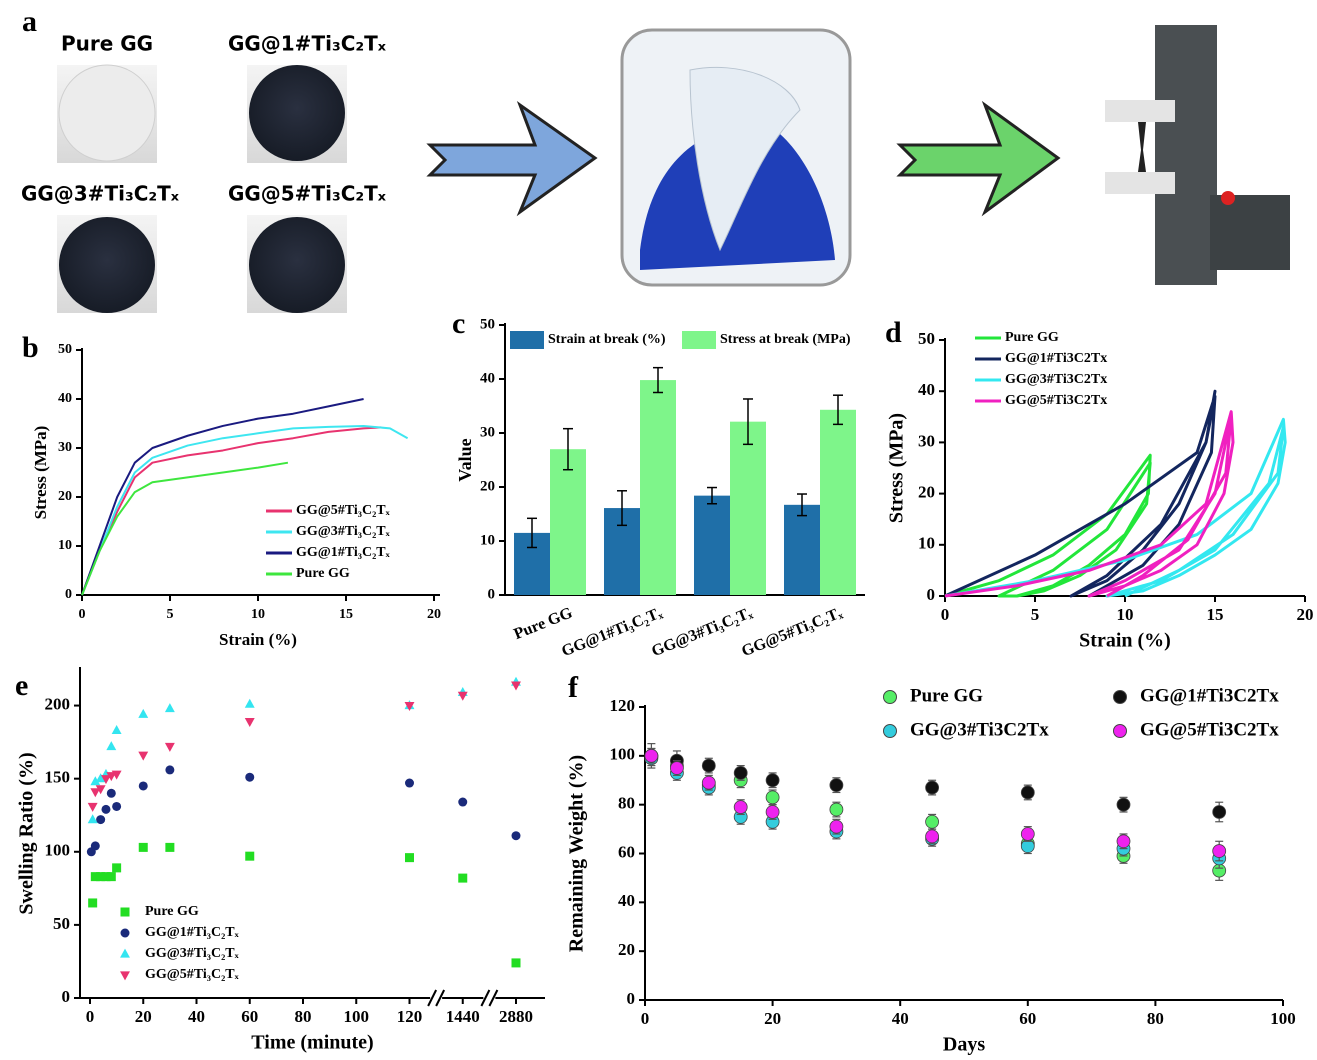  Describe the element at coordinates (607, 339) in the screenshot. I see `legend-label: Strain at break (%)` at that location.